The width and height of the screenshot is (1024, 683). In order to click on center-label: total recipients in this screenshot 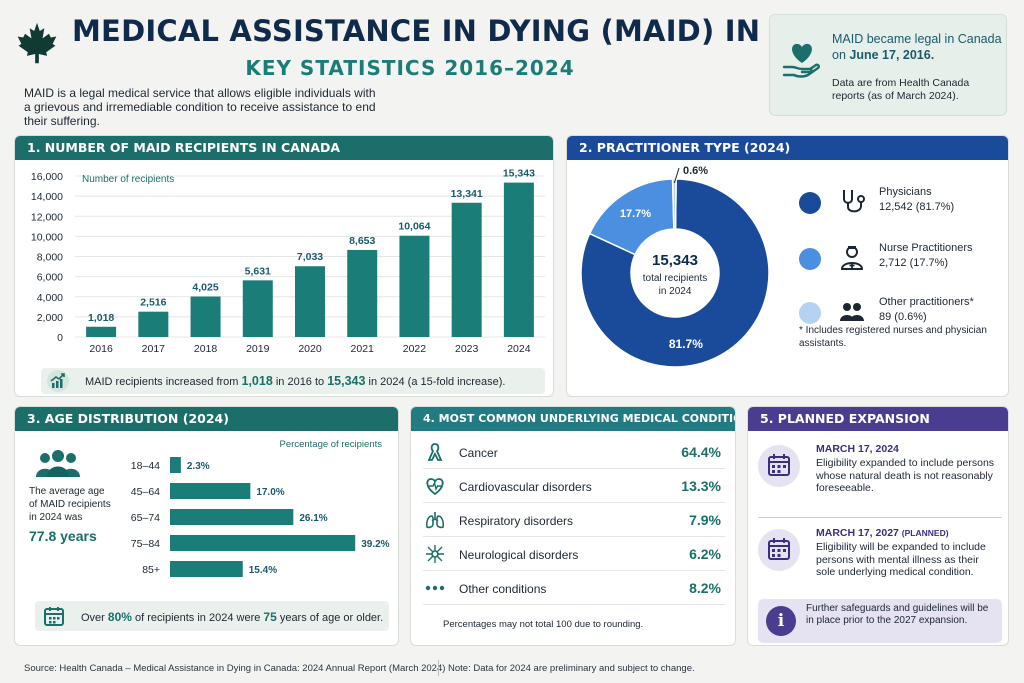, I will do `click(675, 278)`.